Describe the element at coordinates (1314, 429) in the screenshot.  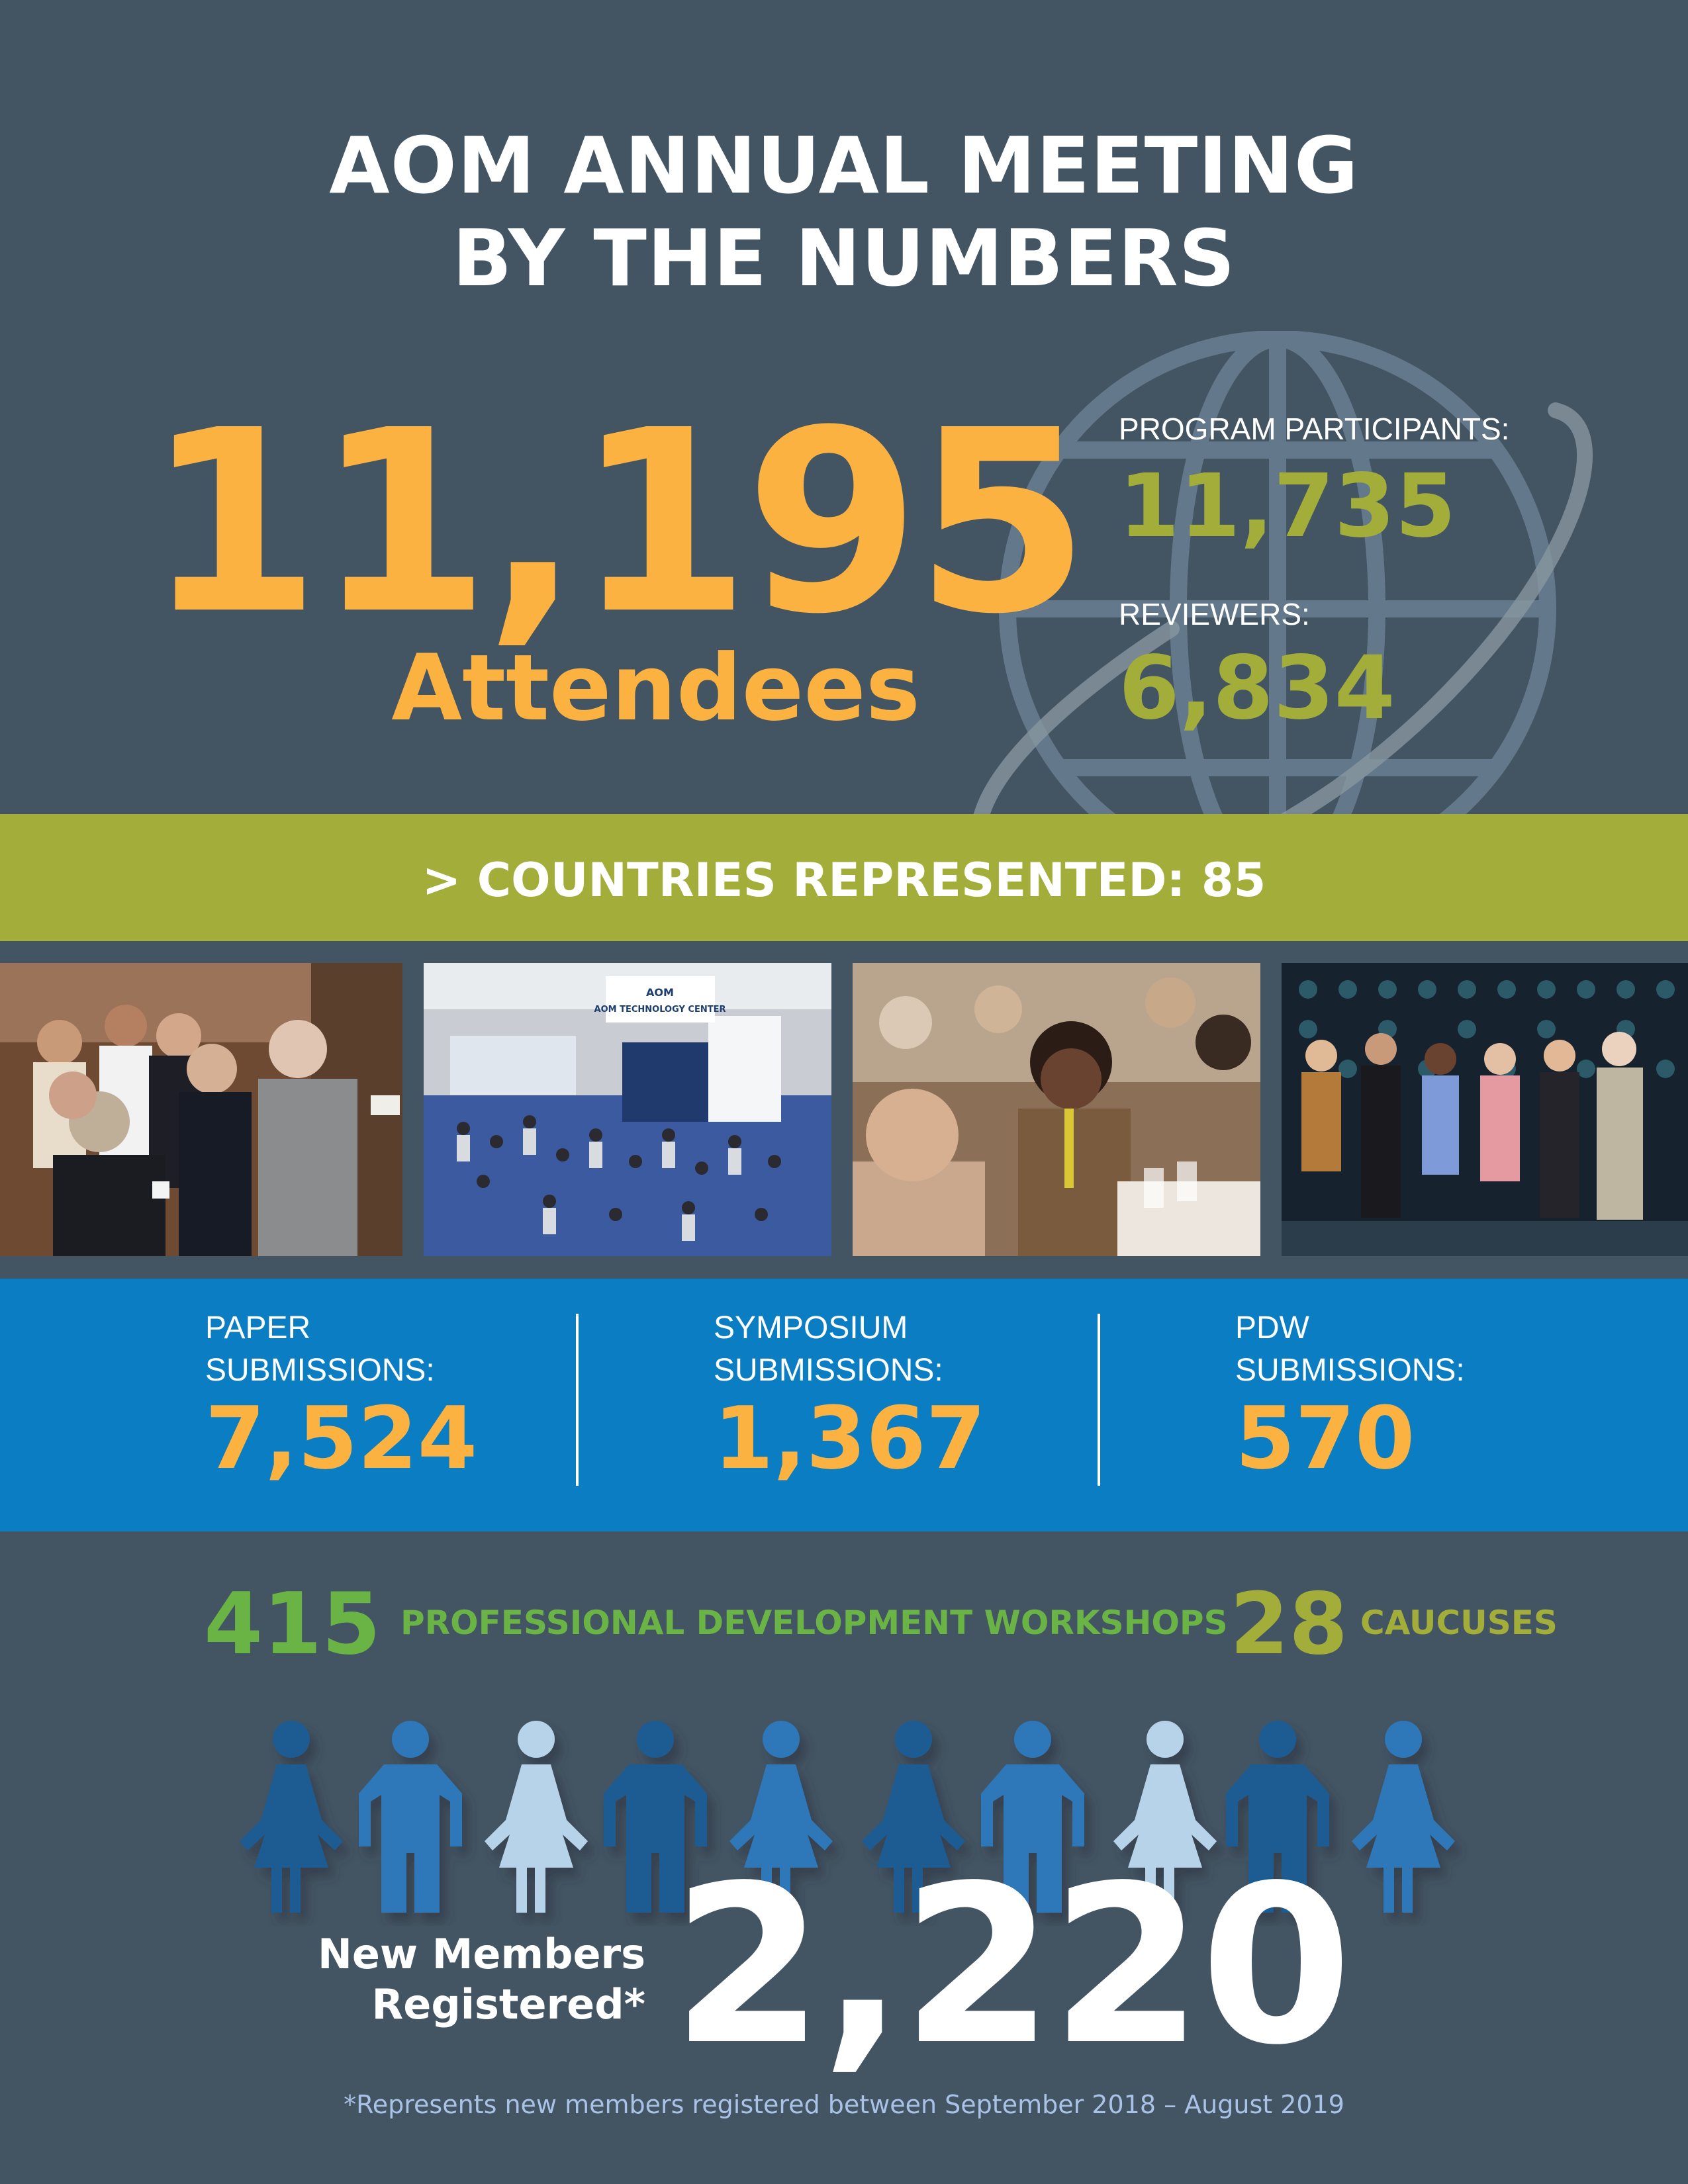
I see `program-participants-label: PROGRAM PARTICIPANTS:` at that location.